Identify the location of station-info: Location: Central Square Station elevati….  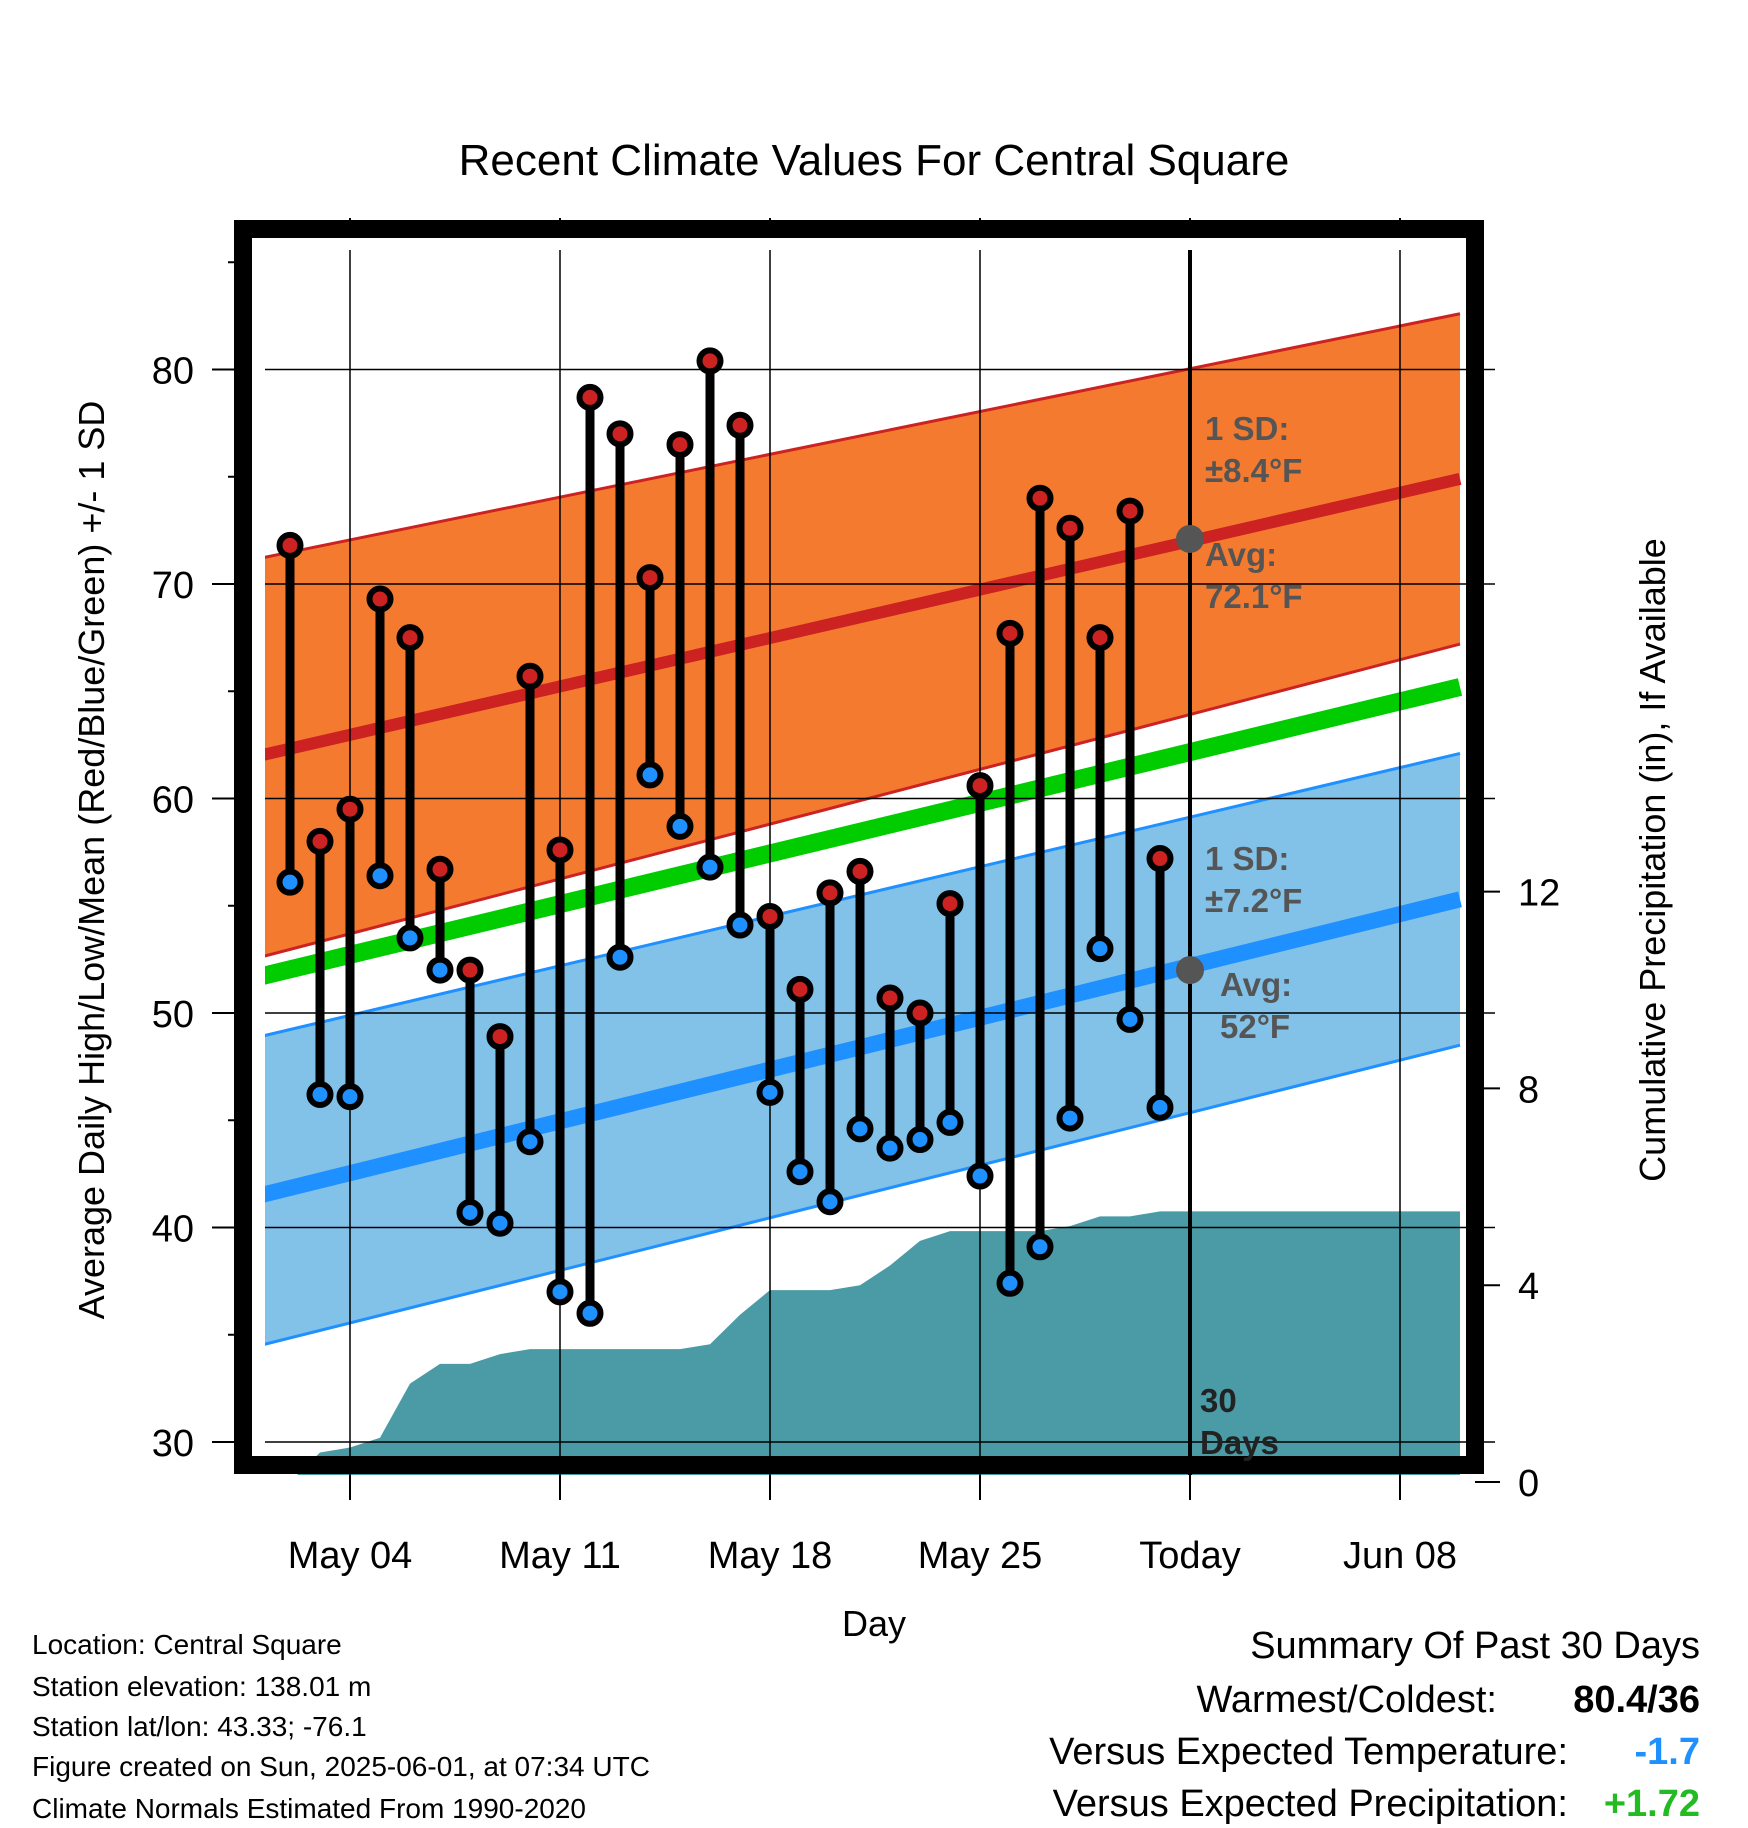
(341, 1726).